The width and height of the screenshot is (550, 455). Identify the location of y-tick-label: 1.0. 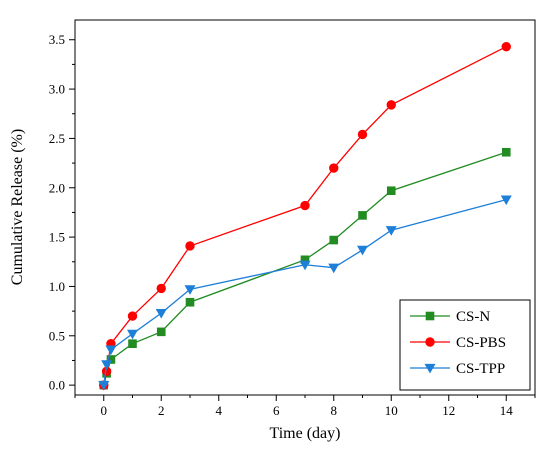
(57, 286).